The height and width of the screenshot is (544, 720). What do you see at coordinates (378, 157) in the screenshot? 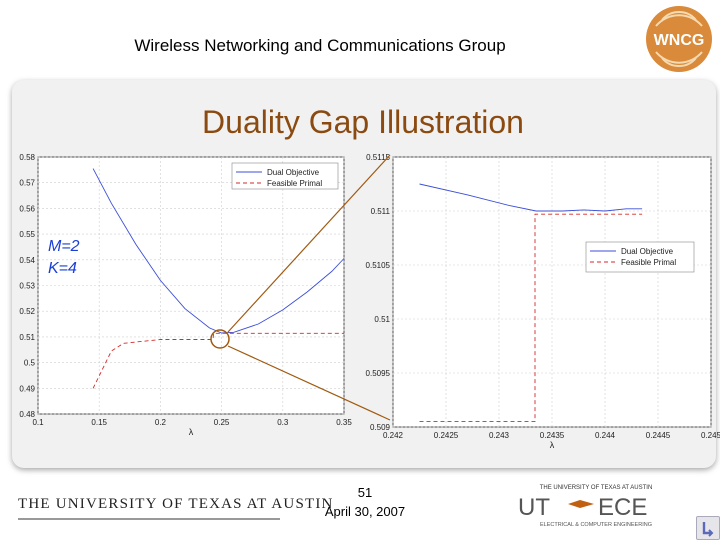
I see `y-tick-label: 0.5115` at bounding box center [378, 157].